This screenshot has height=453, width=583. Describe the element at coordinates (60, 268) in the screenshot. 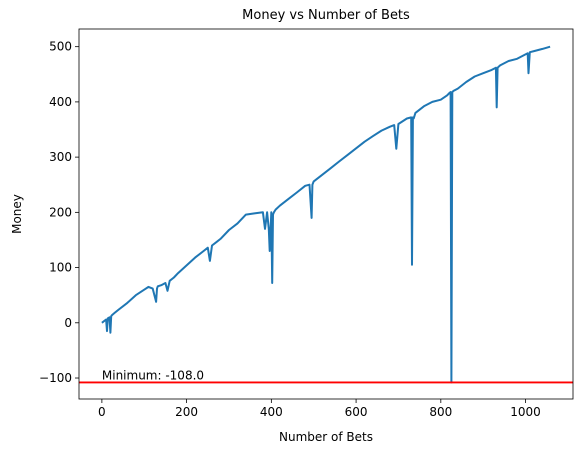

I see `y-tick-label: 100` at that location.